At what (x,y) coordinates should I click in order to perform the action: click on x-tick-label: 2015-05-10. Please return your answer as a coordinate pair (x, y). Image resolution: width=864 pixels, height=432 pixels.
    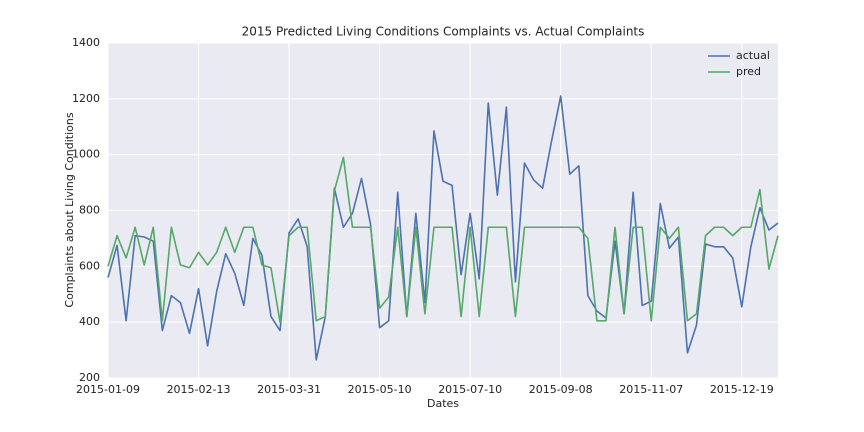
    Looking at the image, I should click on (380, 389).